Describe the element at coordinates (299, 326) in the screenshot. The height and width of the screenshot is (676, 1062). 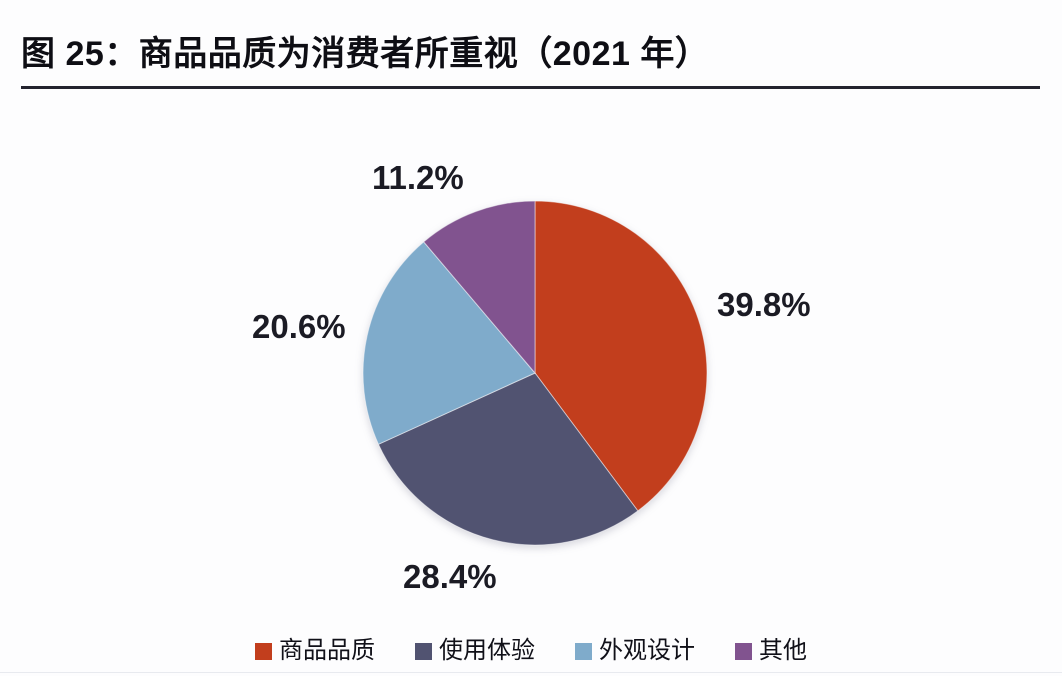
I see `slice-label-appearance-design: 20.6%` at that location.